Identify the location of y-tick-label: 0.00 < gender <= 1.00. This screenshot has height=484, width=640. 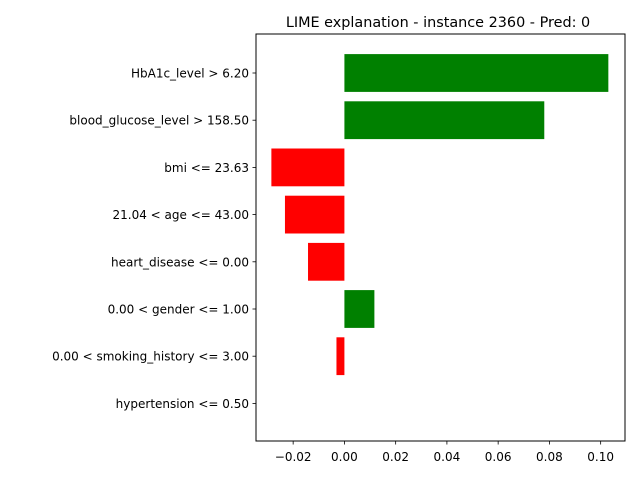
(178, 310).